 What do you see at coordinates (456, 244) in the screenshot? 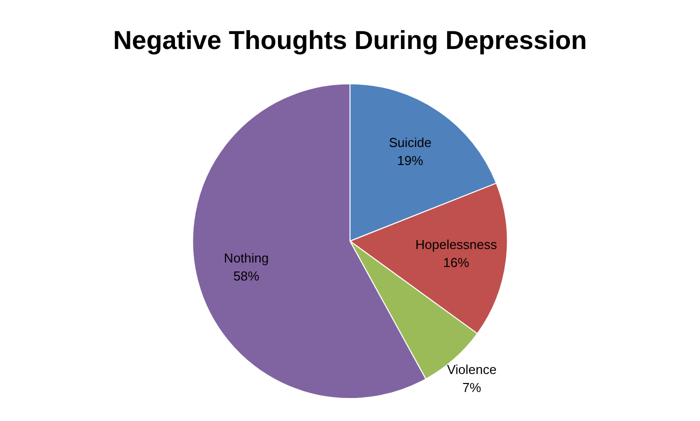
I see `slice-label: Hopelessness` at bounding box center [456, 244].